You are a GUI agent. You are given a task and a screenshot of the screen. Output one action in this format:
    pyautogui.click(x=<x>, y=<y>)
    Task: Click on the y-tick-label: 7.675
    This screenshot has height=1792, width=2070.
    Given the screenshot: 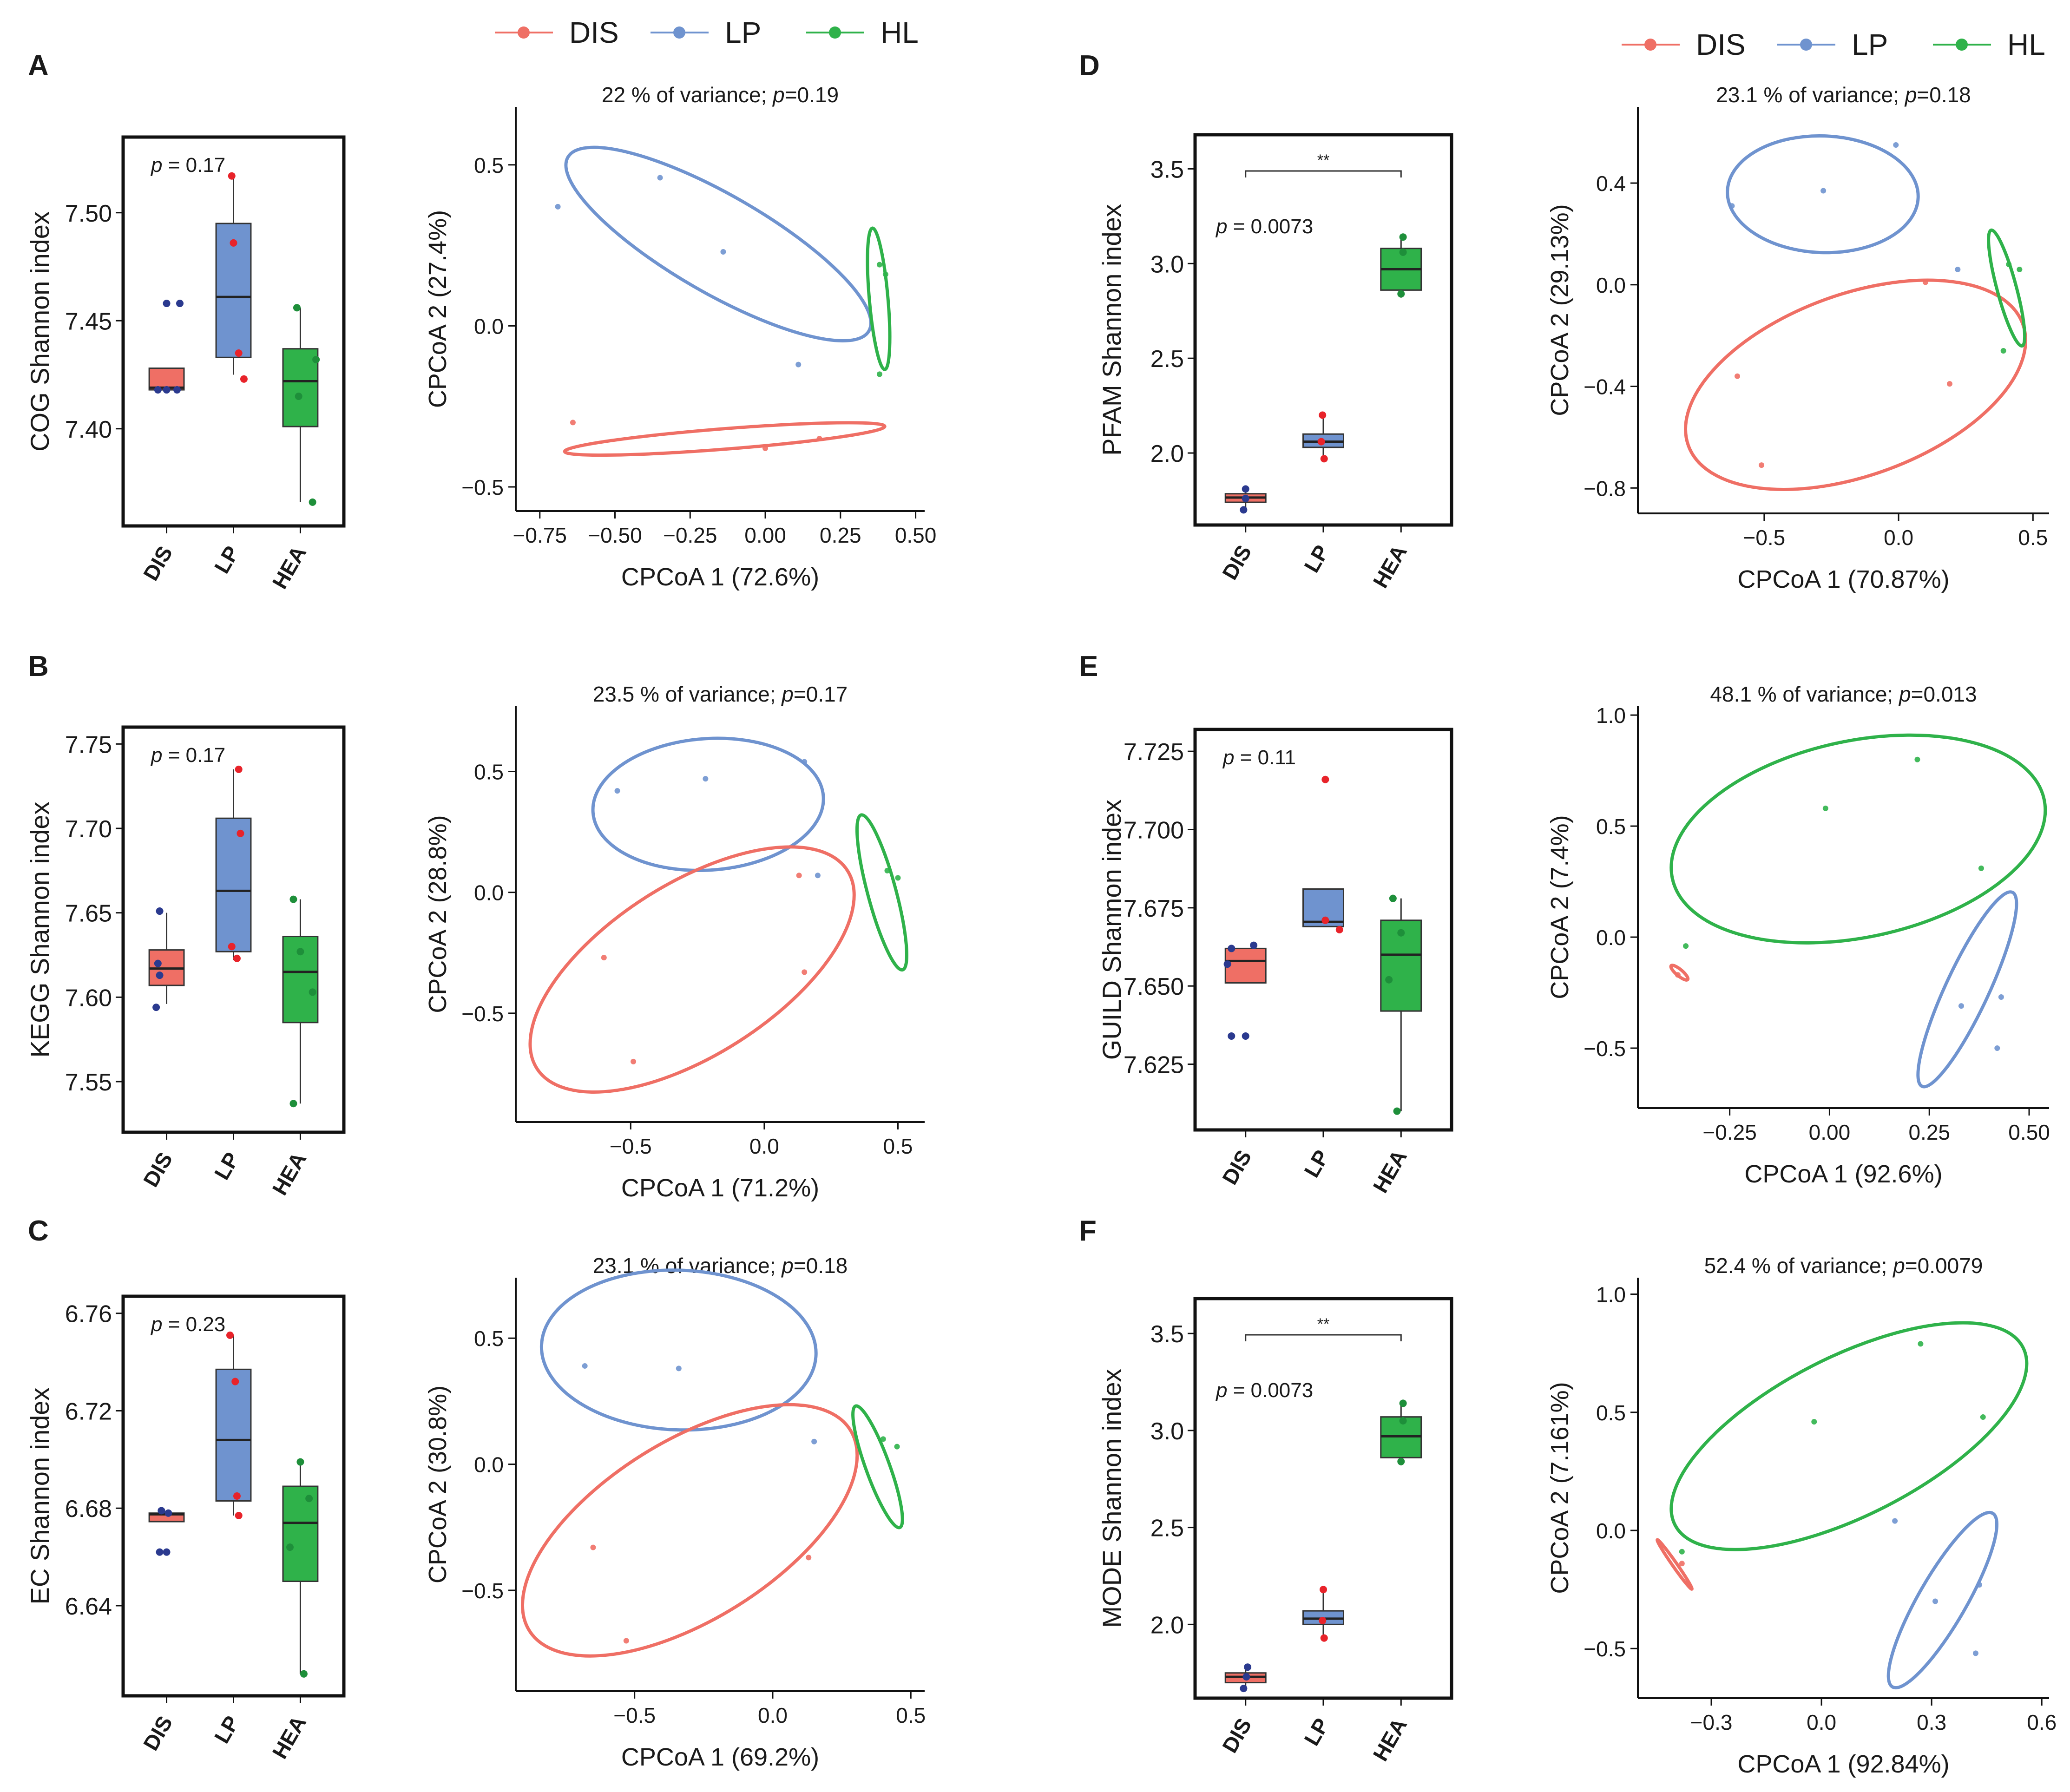 What is the action you would take?
    pyautogui.click(x=1154, y=908)
    